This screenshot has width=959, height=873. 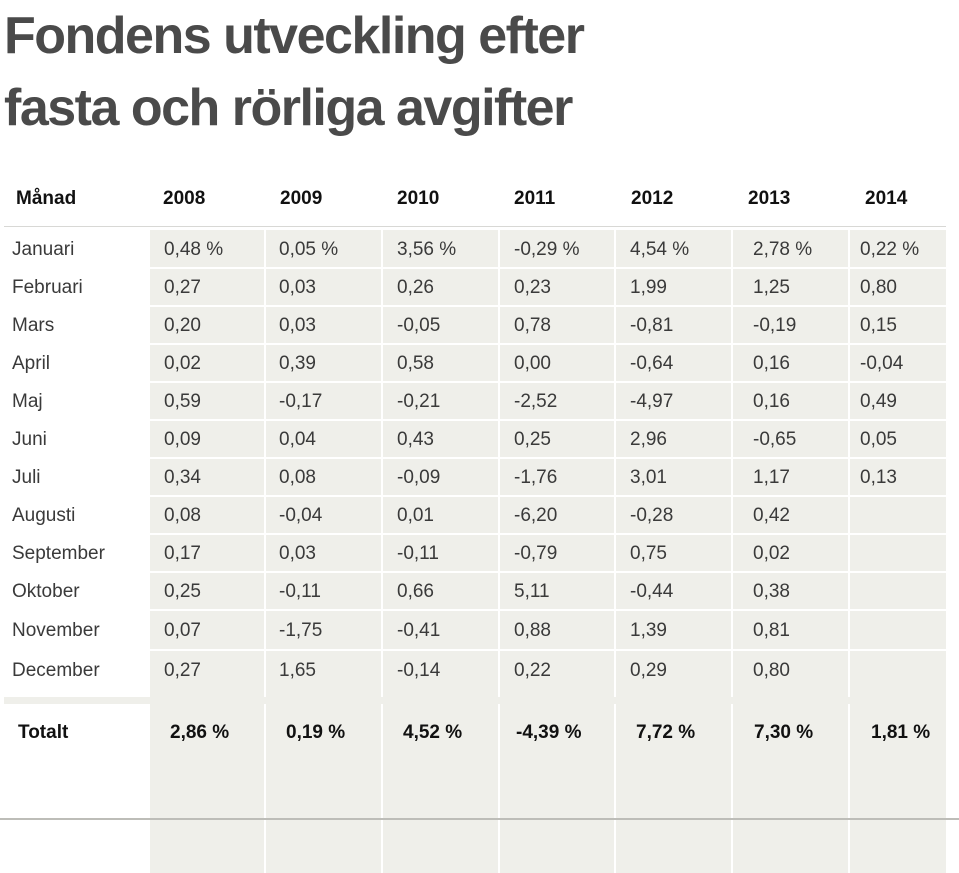 I want to click on value-cell: -0,14, so click(x=419, y=670).